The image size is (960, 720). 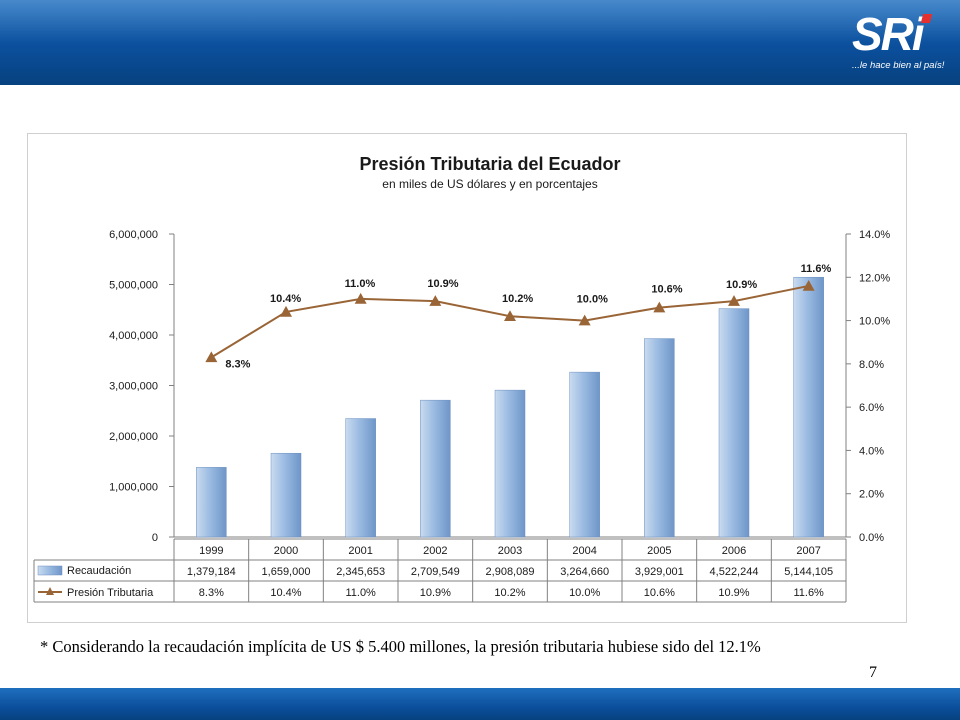 I want to click on line-data-label: 10.4%, so click(x=285, y=299).